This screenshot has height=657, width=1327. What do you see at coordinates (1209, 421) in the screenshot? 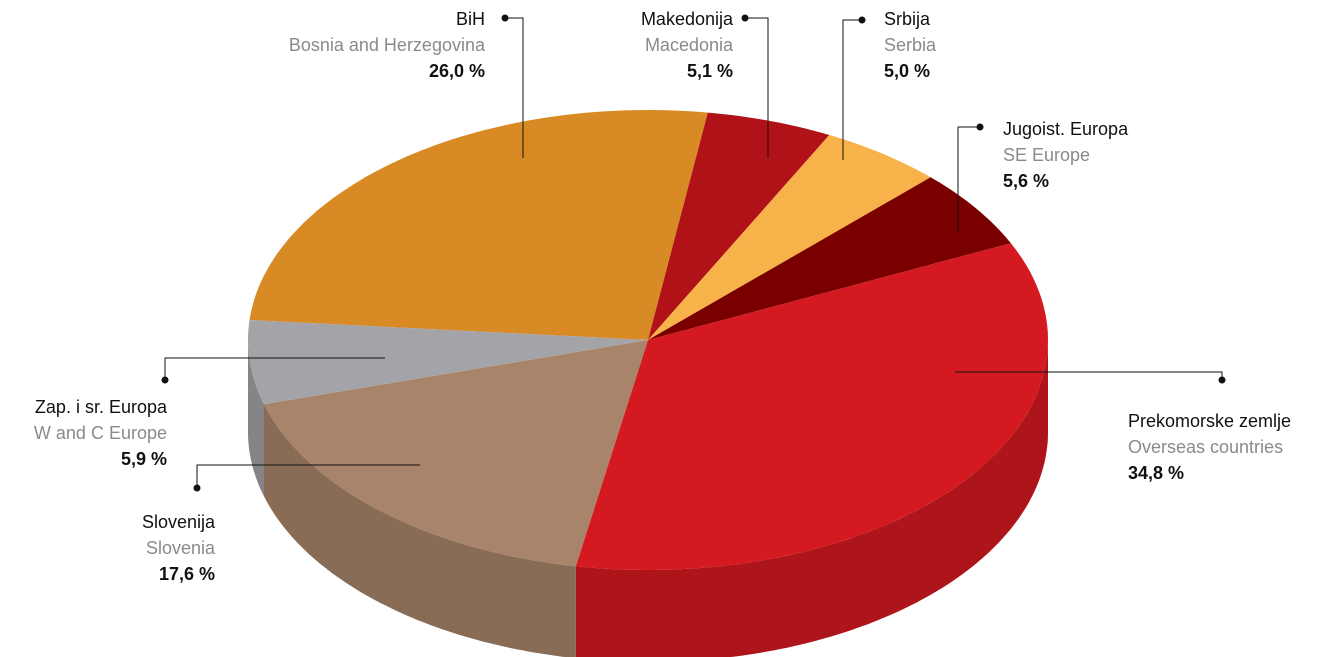
I see `label-name: Prekomorske zemlje` at bounding box center [1209, 421].